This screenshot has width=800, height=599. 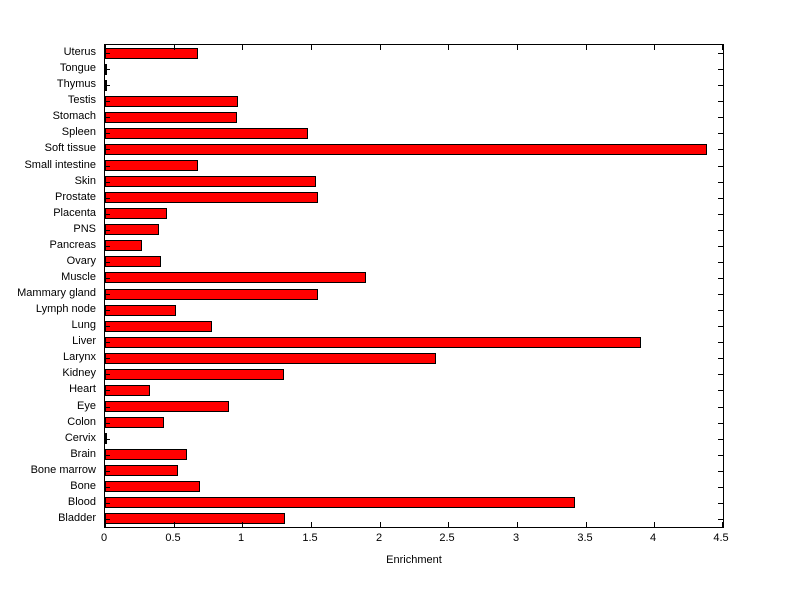 I want to click on y-tick-label: Lung, so click(x=83, y=325).